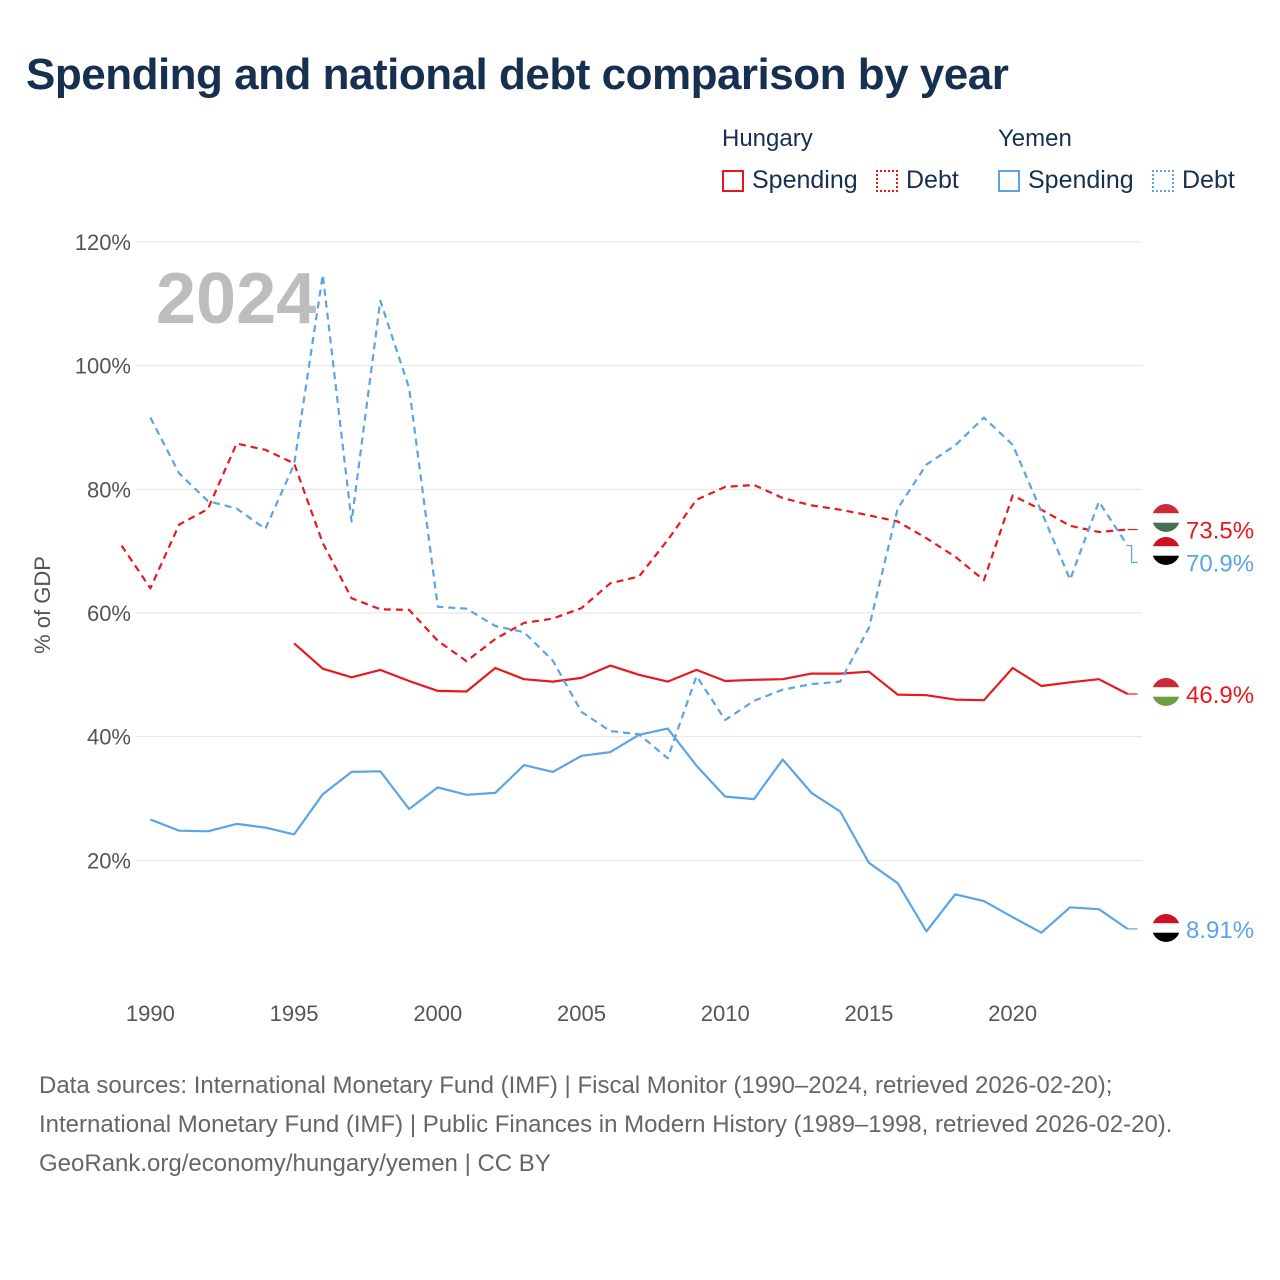  I want to click on hungary-spending-line, so click(711, 672).